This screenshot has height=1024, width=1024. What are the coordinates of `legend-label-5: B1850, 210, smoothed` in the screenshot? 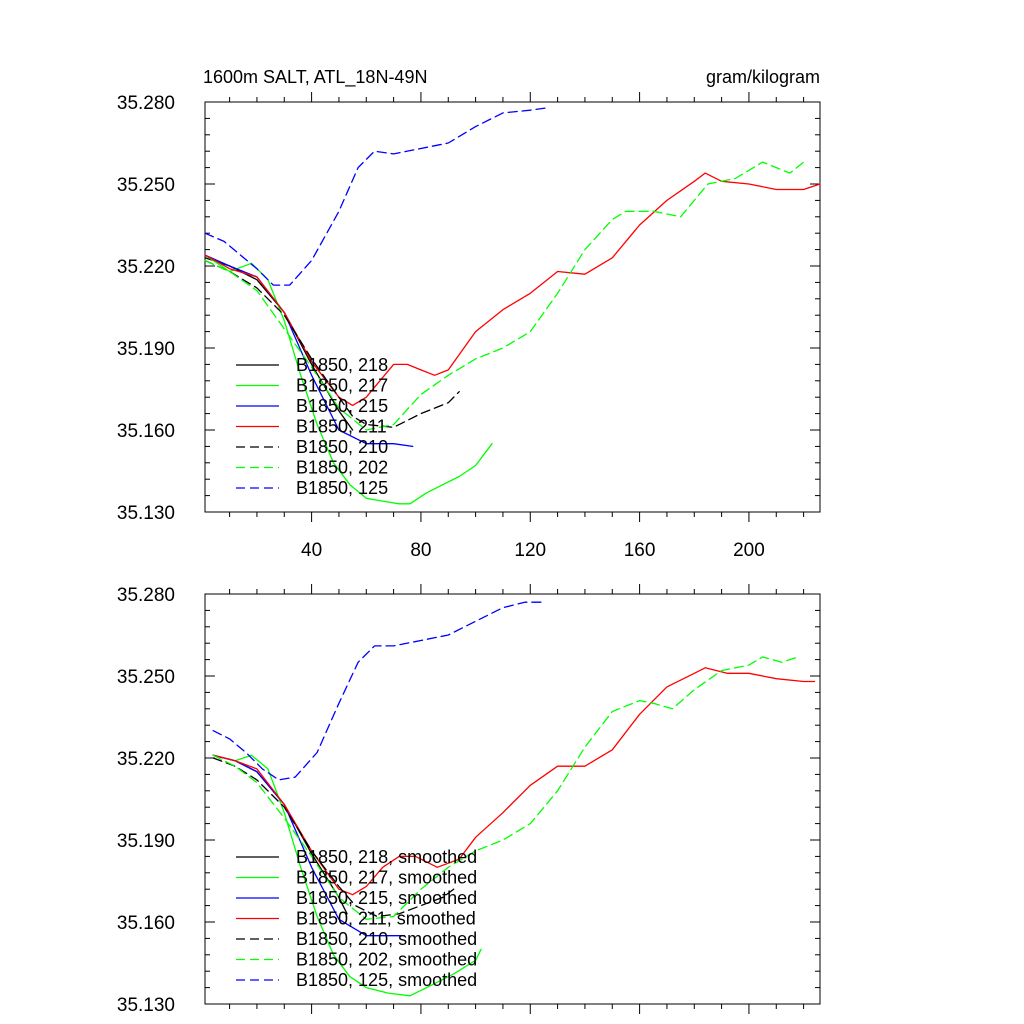 It's located at (386, 939).